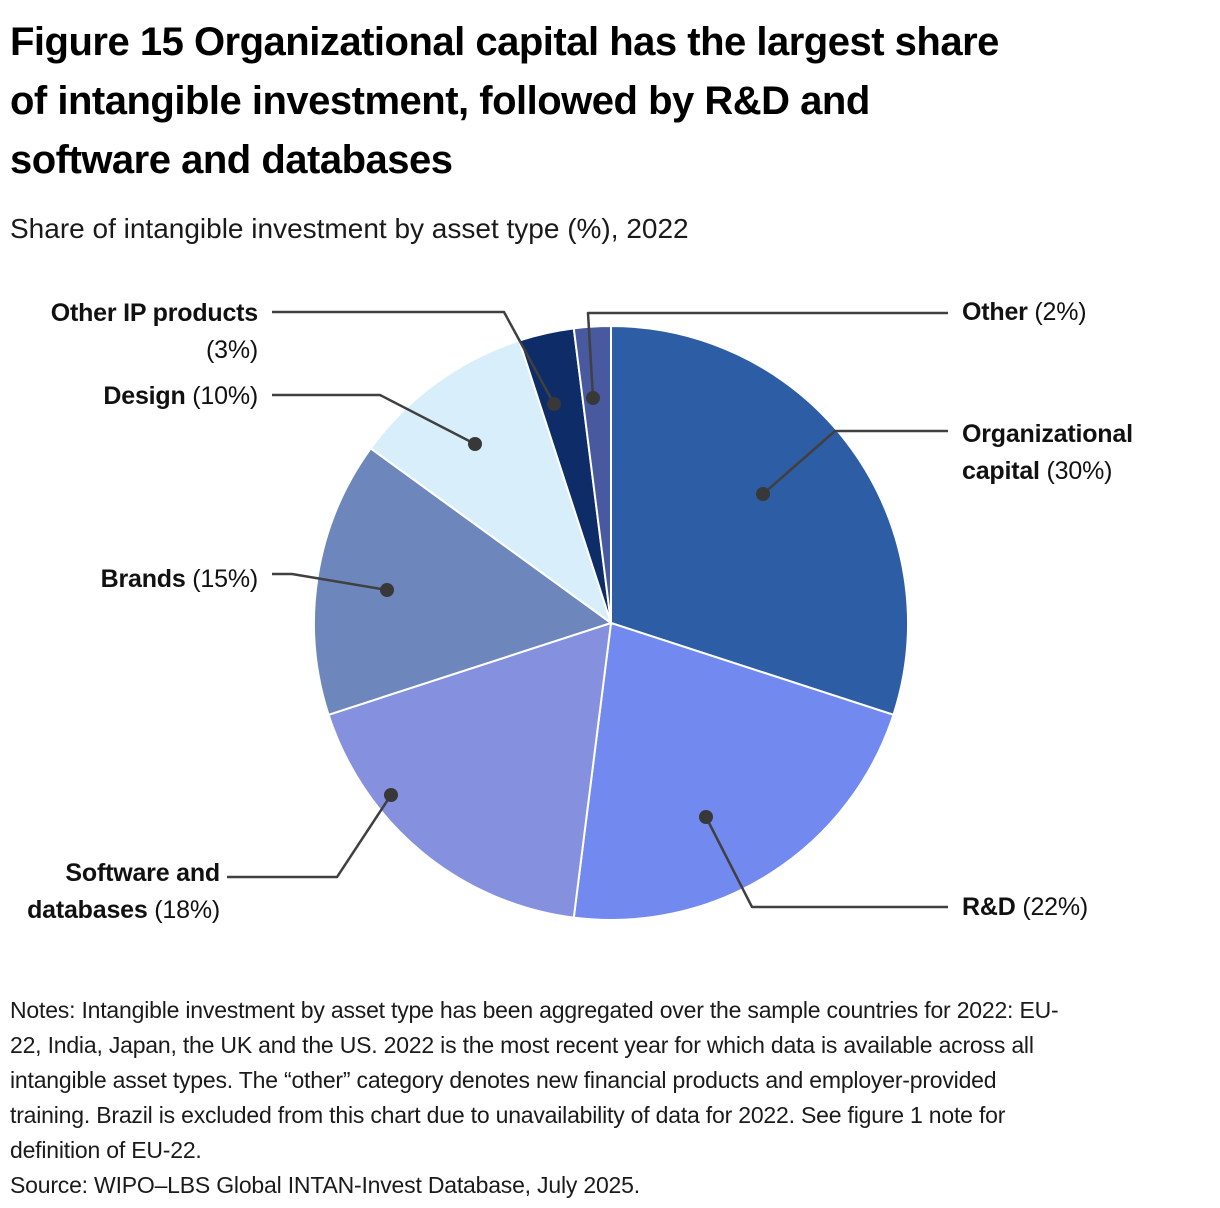  What do you see at coordinates (759, 520) in the screenshot?
I see `pie-slice-organizational-capital` at bounding box center [759, 520].